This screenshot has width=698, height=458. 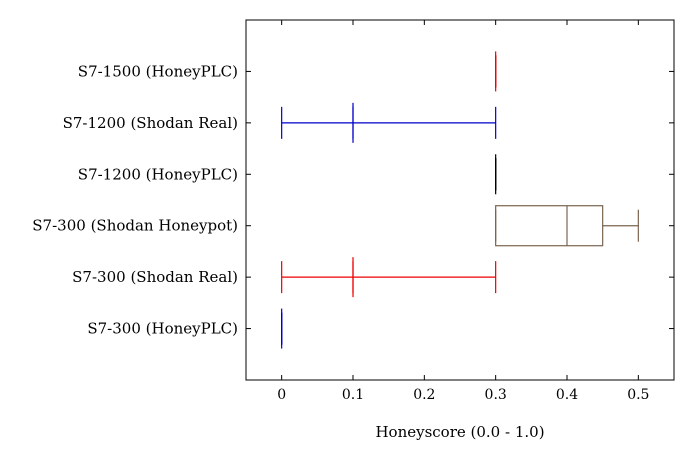 What do you see at coordinates (281, 395) in the screenshot?
I see `x-tick-label: 0` at bounding box center [281, 395].